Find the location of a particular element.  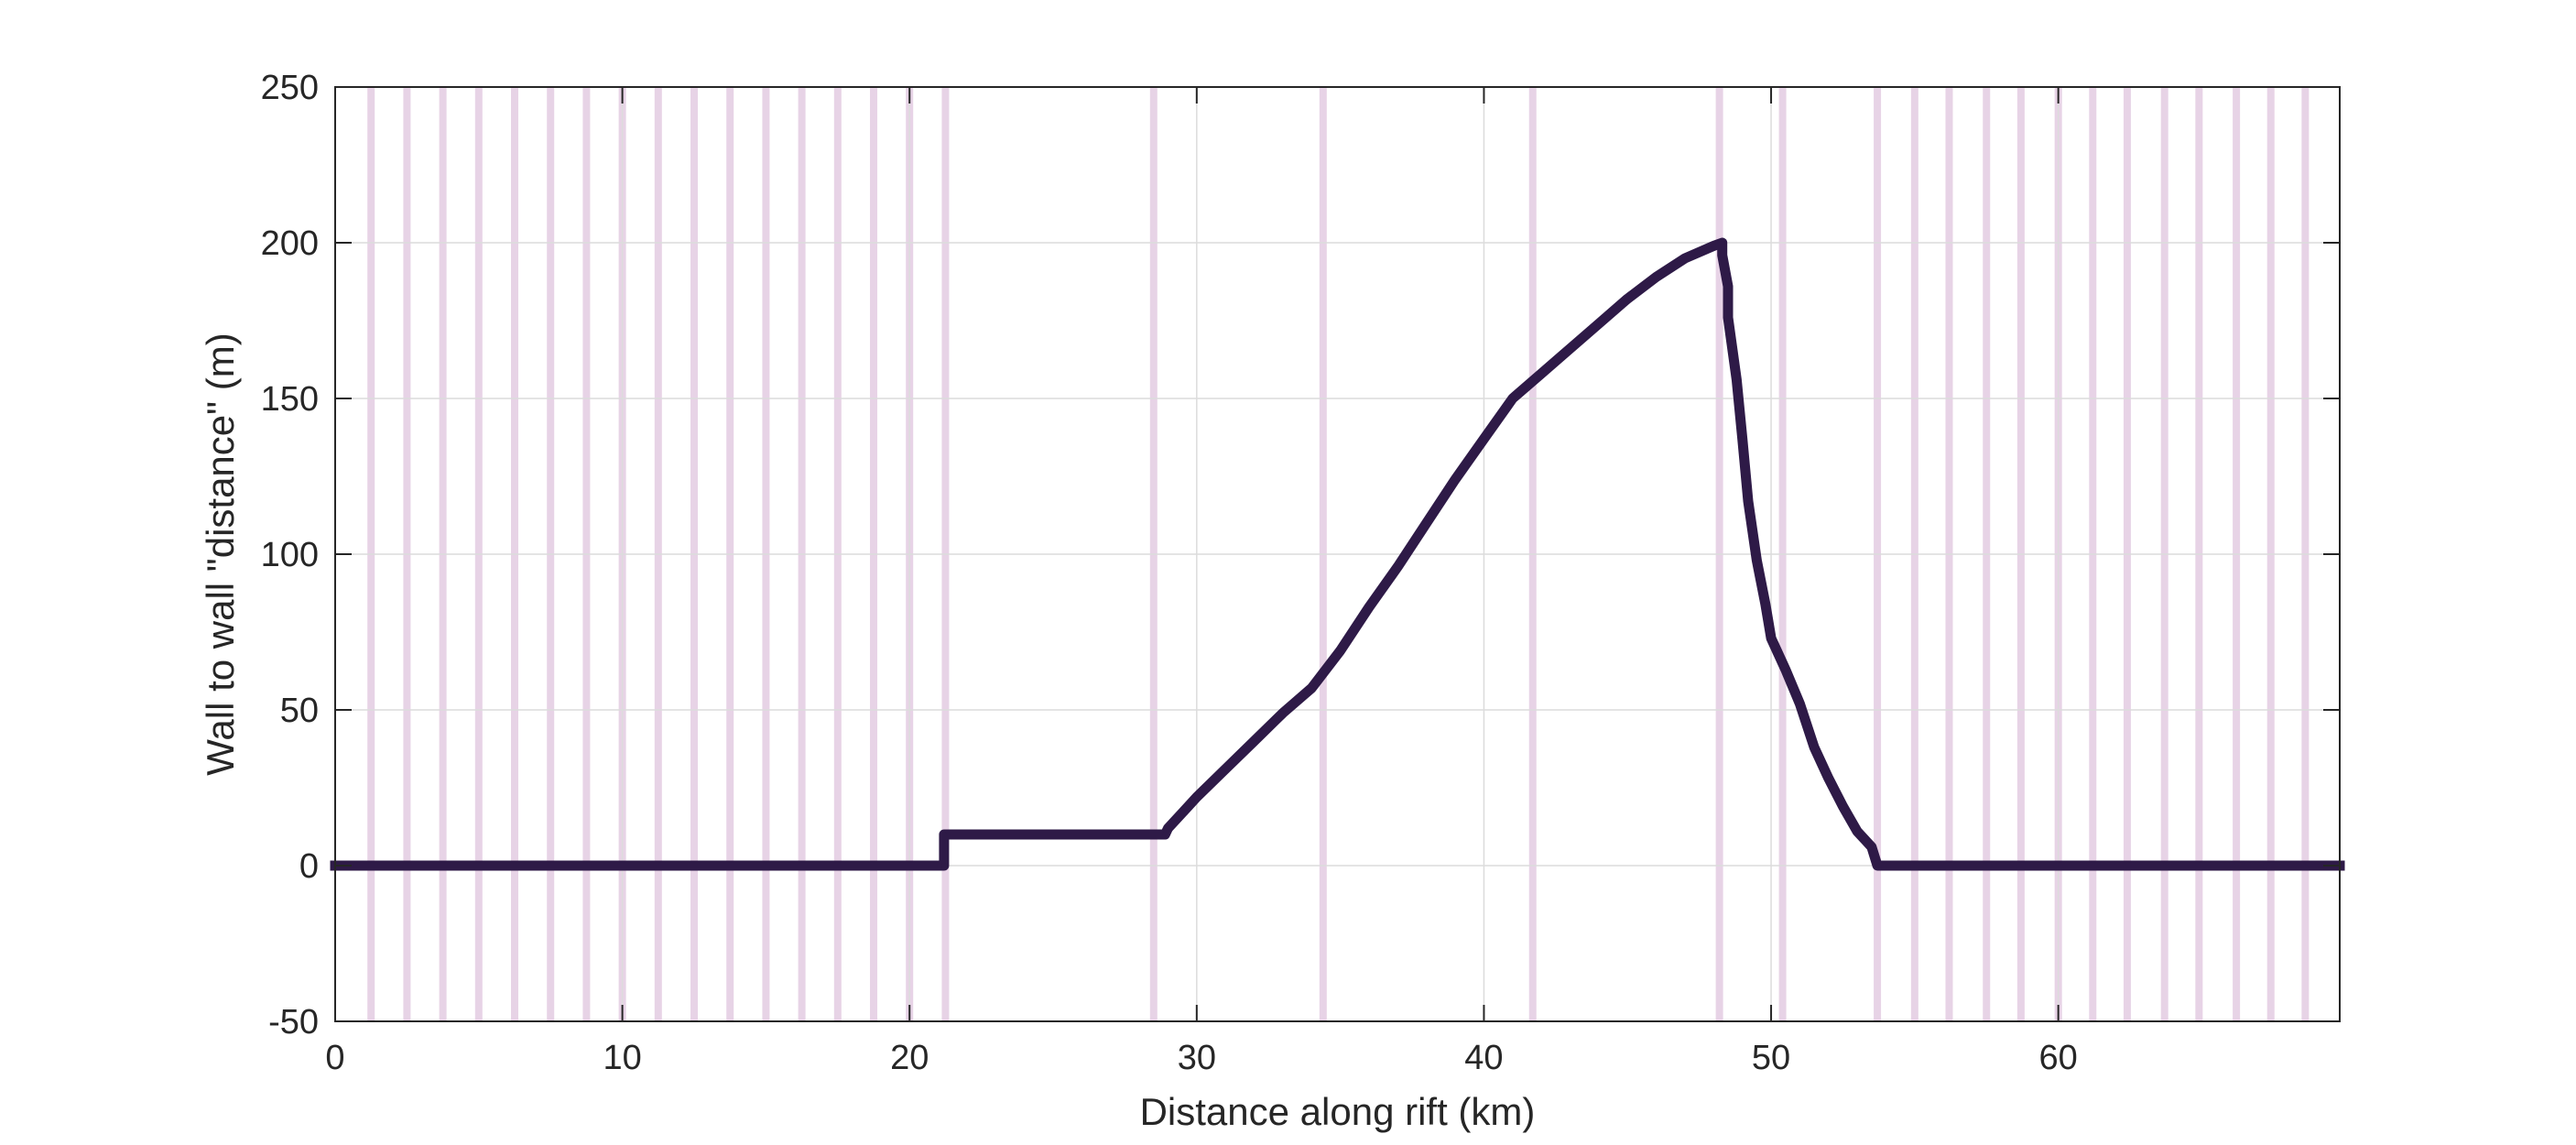

x-tick-label-1: 10 is located at coordinates (622, 1058).